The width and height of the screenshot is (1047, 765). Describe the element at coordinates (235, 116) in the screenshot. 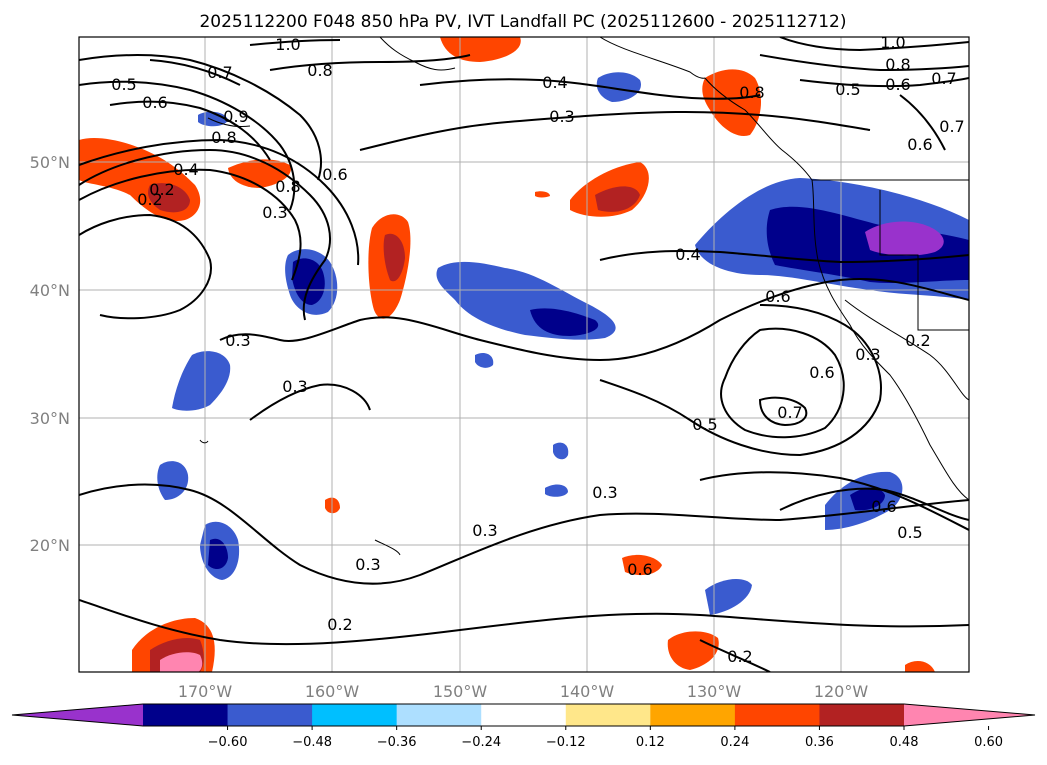

I see `contour-label: 0.9` at that location.